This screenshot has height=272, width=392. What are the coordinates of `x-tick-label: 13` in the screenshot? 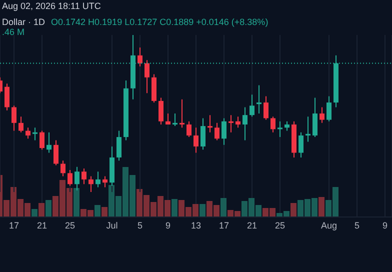 It's located at (196, 225).